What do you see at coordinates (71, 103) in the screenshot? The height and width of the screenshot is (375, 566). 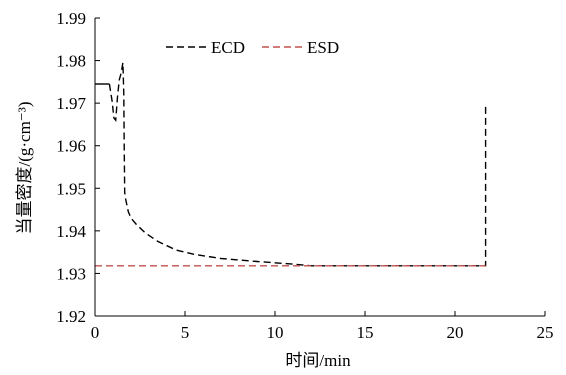 I see `y-tick-label: 1.97` at bounding box center [71, 103].